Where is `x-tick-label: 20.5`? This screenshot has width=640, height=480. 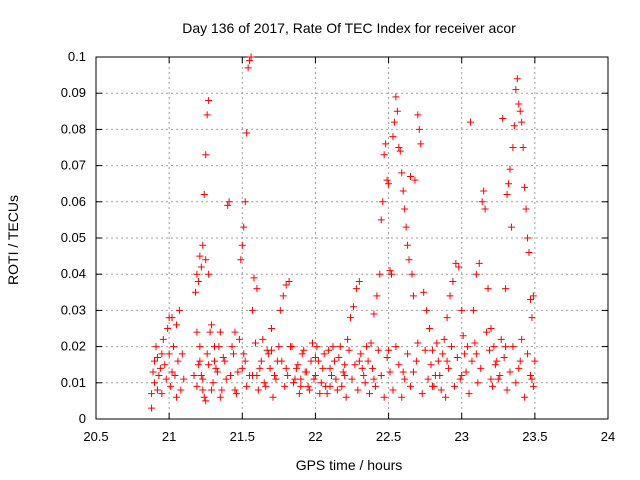 x-tick-label: 20.5 is located at coordinates (95, 436).